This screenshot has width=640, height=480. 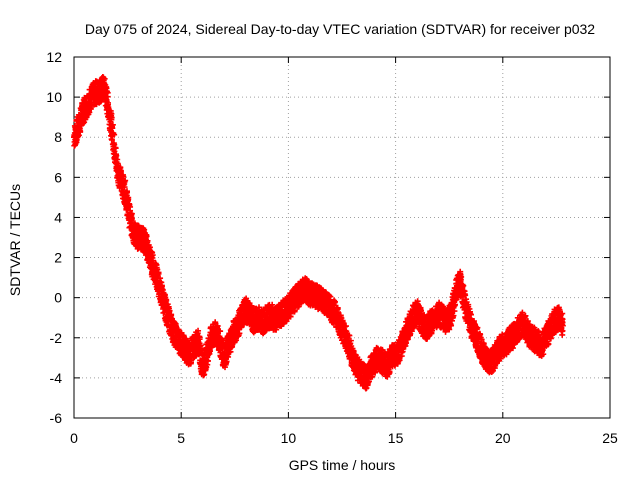 What do you see at coordinates (56, 338) in the screenshot?
I see `y-tick-label: -2` at bounding box center [56, 338].